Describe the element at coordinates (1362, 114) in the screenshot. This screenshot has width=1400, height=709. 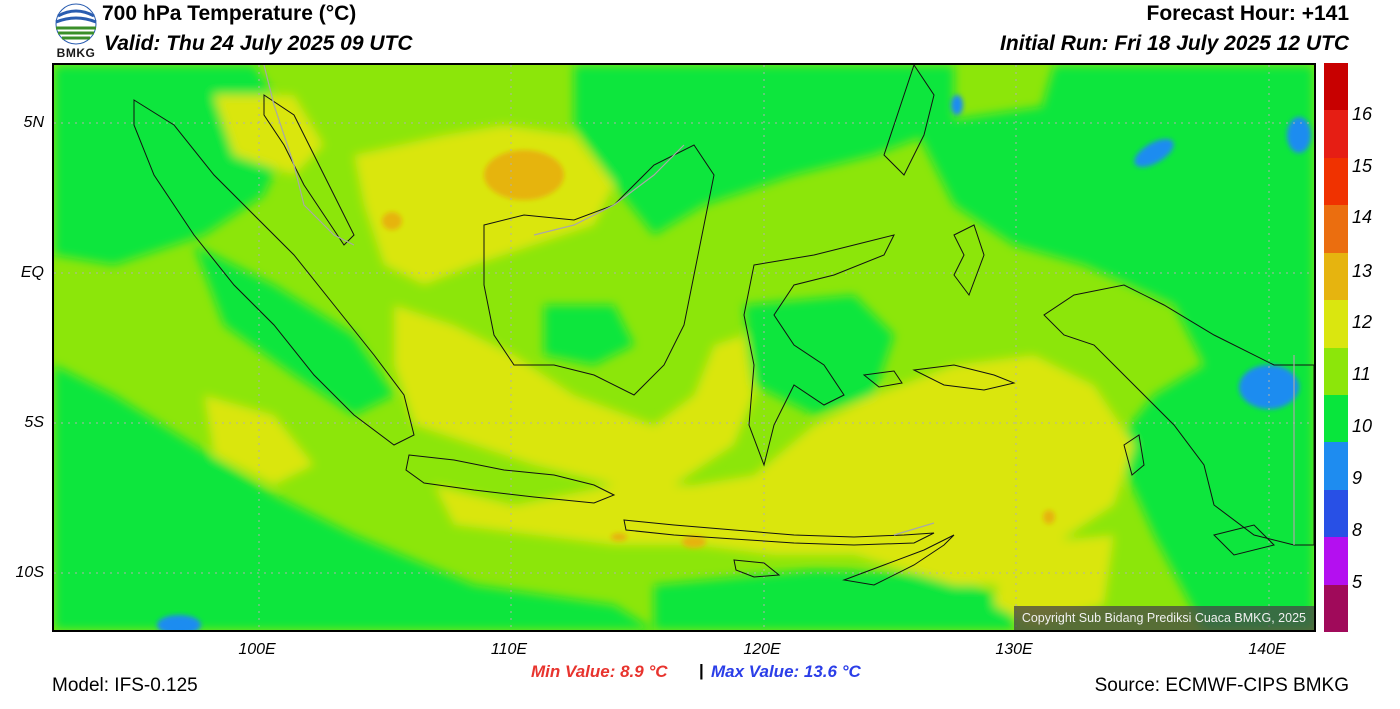
I see `colorbar-label: 16` at that location.